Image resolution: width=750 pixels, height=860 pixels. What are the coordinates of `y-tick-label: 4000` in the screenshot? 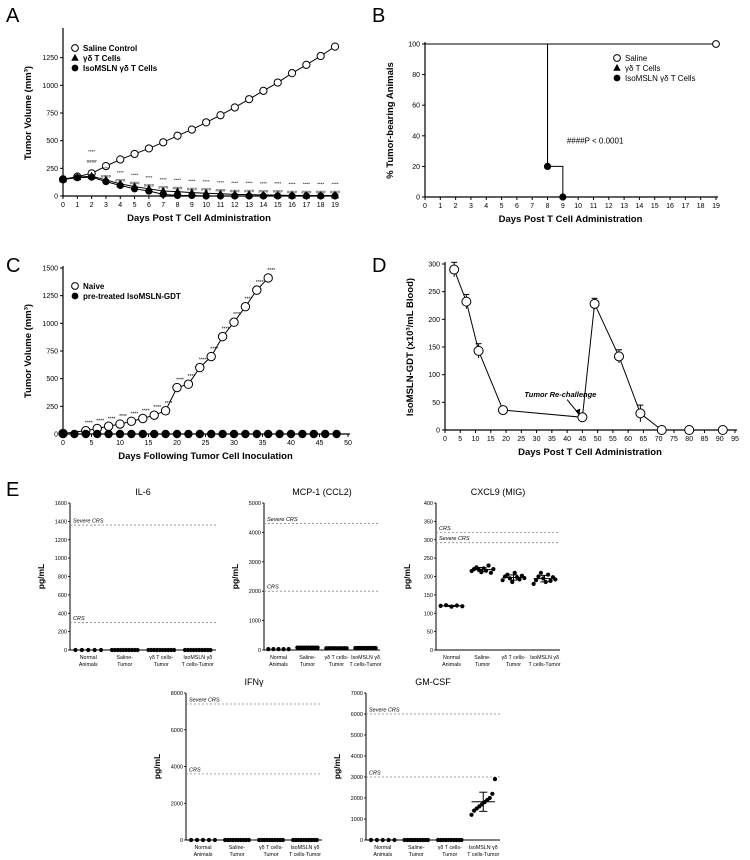 It's located at (177, 768).